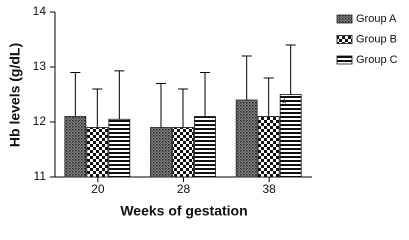  I want to click on y-tick-label: 12, so click(40, 121).